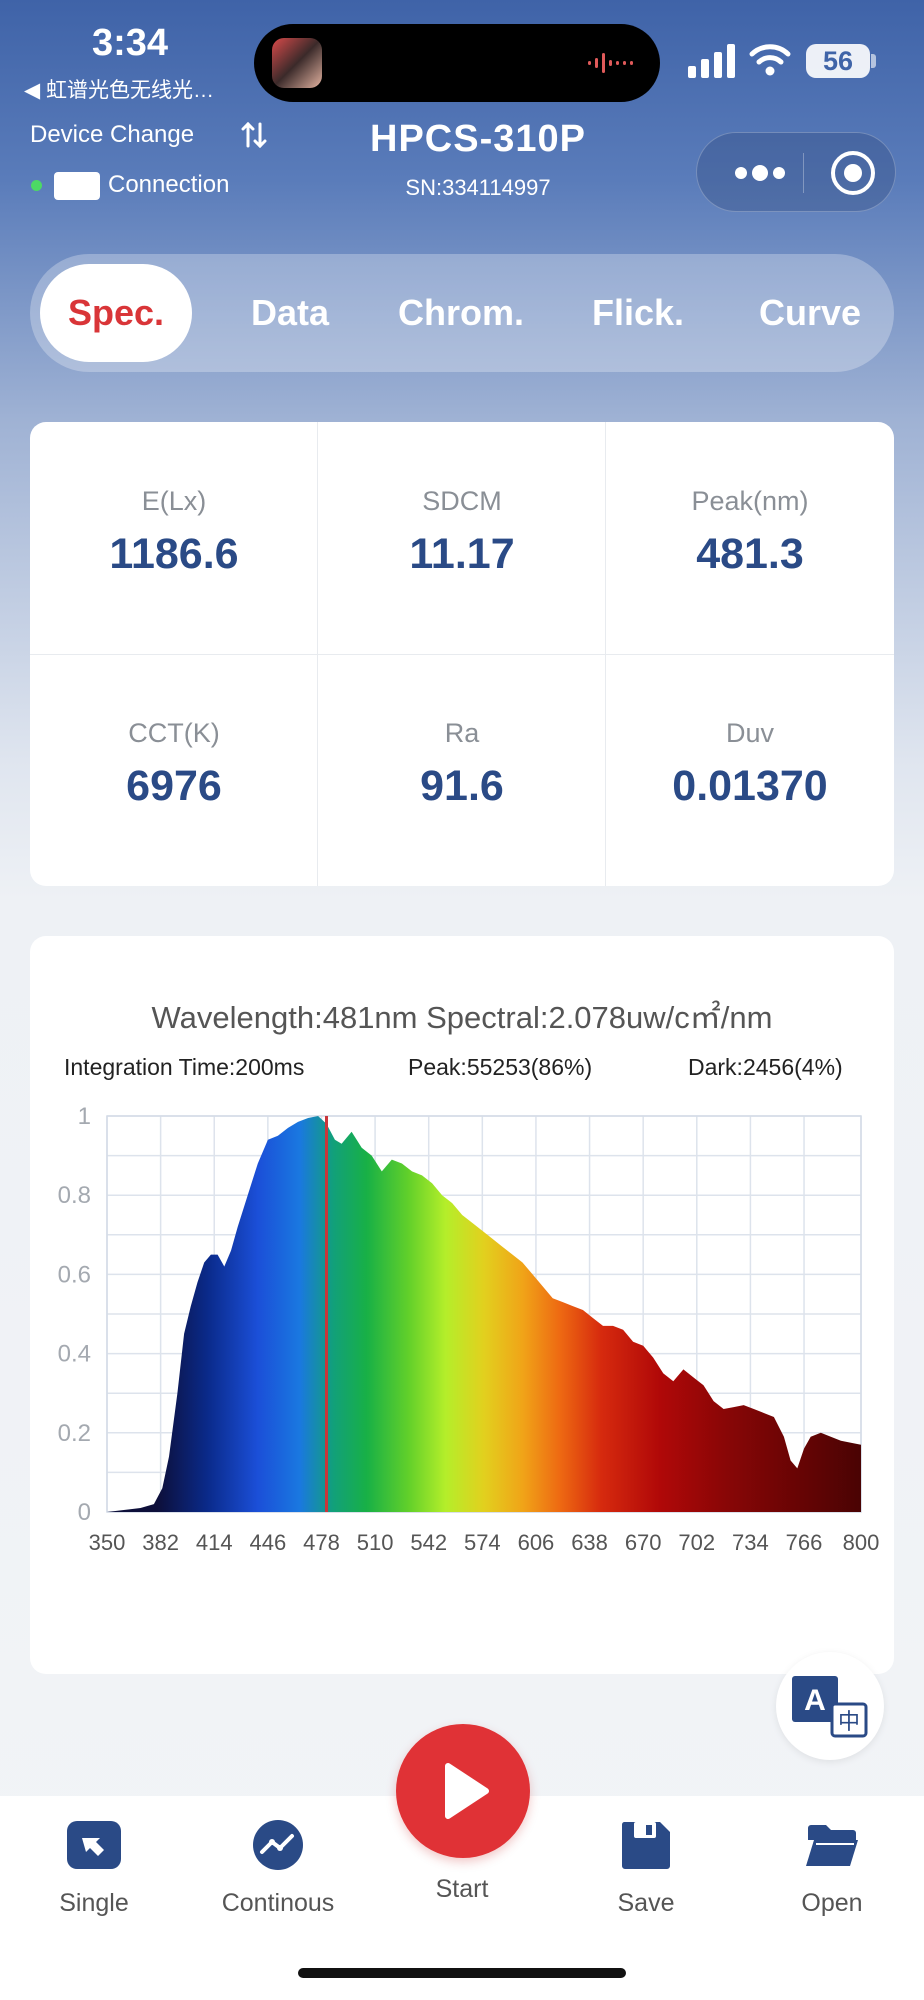 This screenshot has height=2000, width=924. I want to click on metric-cct: CCT(K) 6976, so click(174, 770).